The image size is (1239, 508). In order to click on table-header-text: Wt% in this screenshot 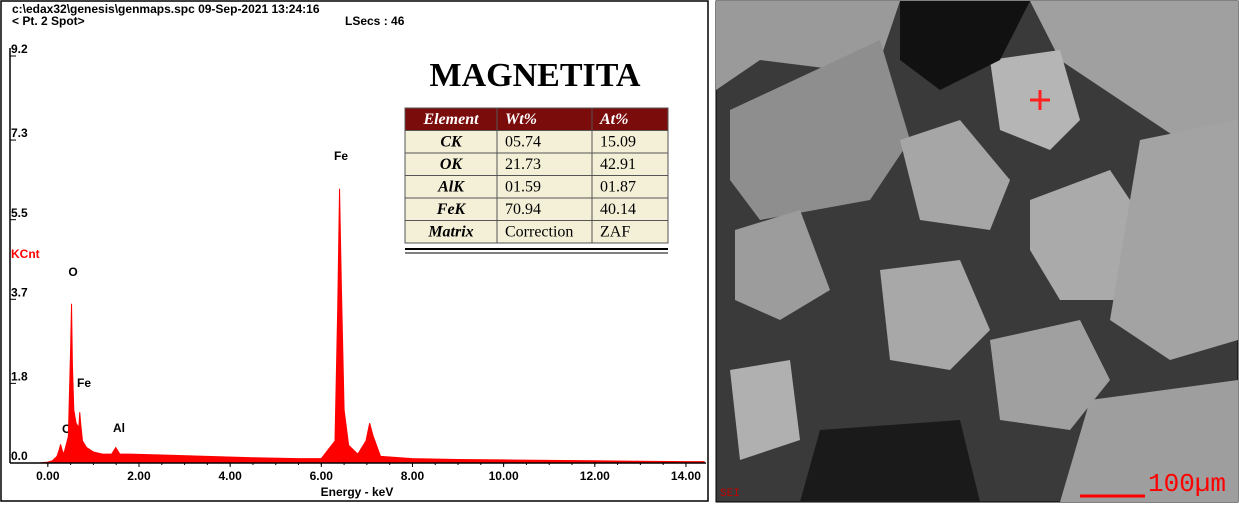, I will do `click(521, 119)`.